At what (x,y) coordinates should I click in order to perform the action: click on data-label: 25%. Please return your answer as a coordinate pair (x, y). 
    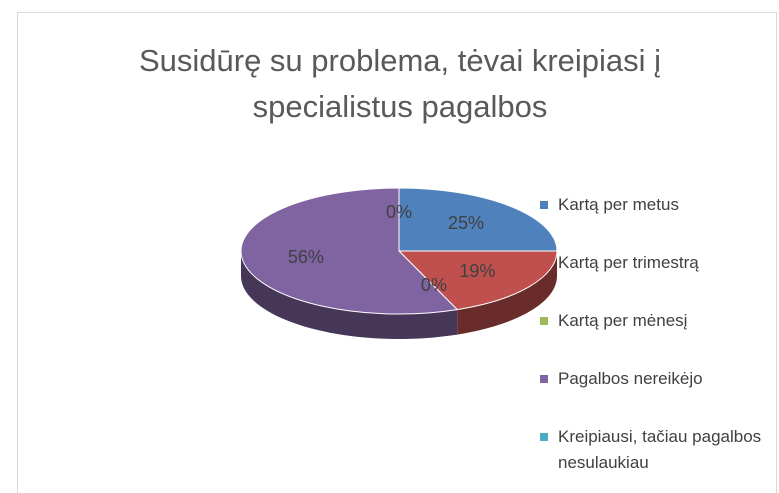
    Looking at the image, I should click on (466, 223).